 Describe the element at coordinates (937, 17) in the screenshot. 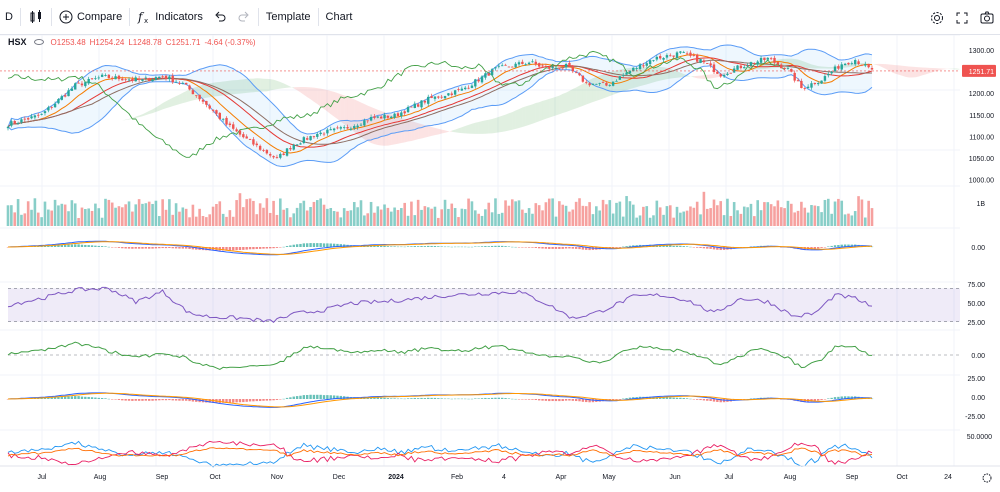

I see `settings-button` at that location.